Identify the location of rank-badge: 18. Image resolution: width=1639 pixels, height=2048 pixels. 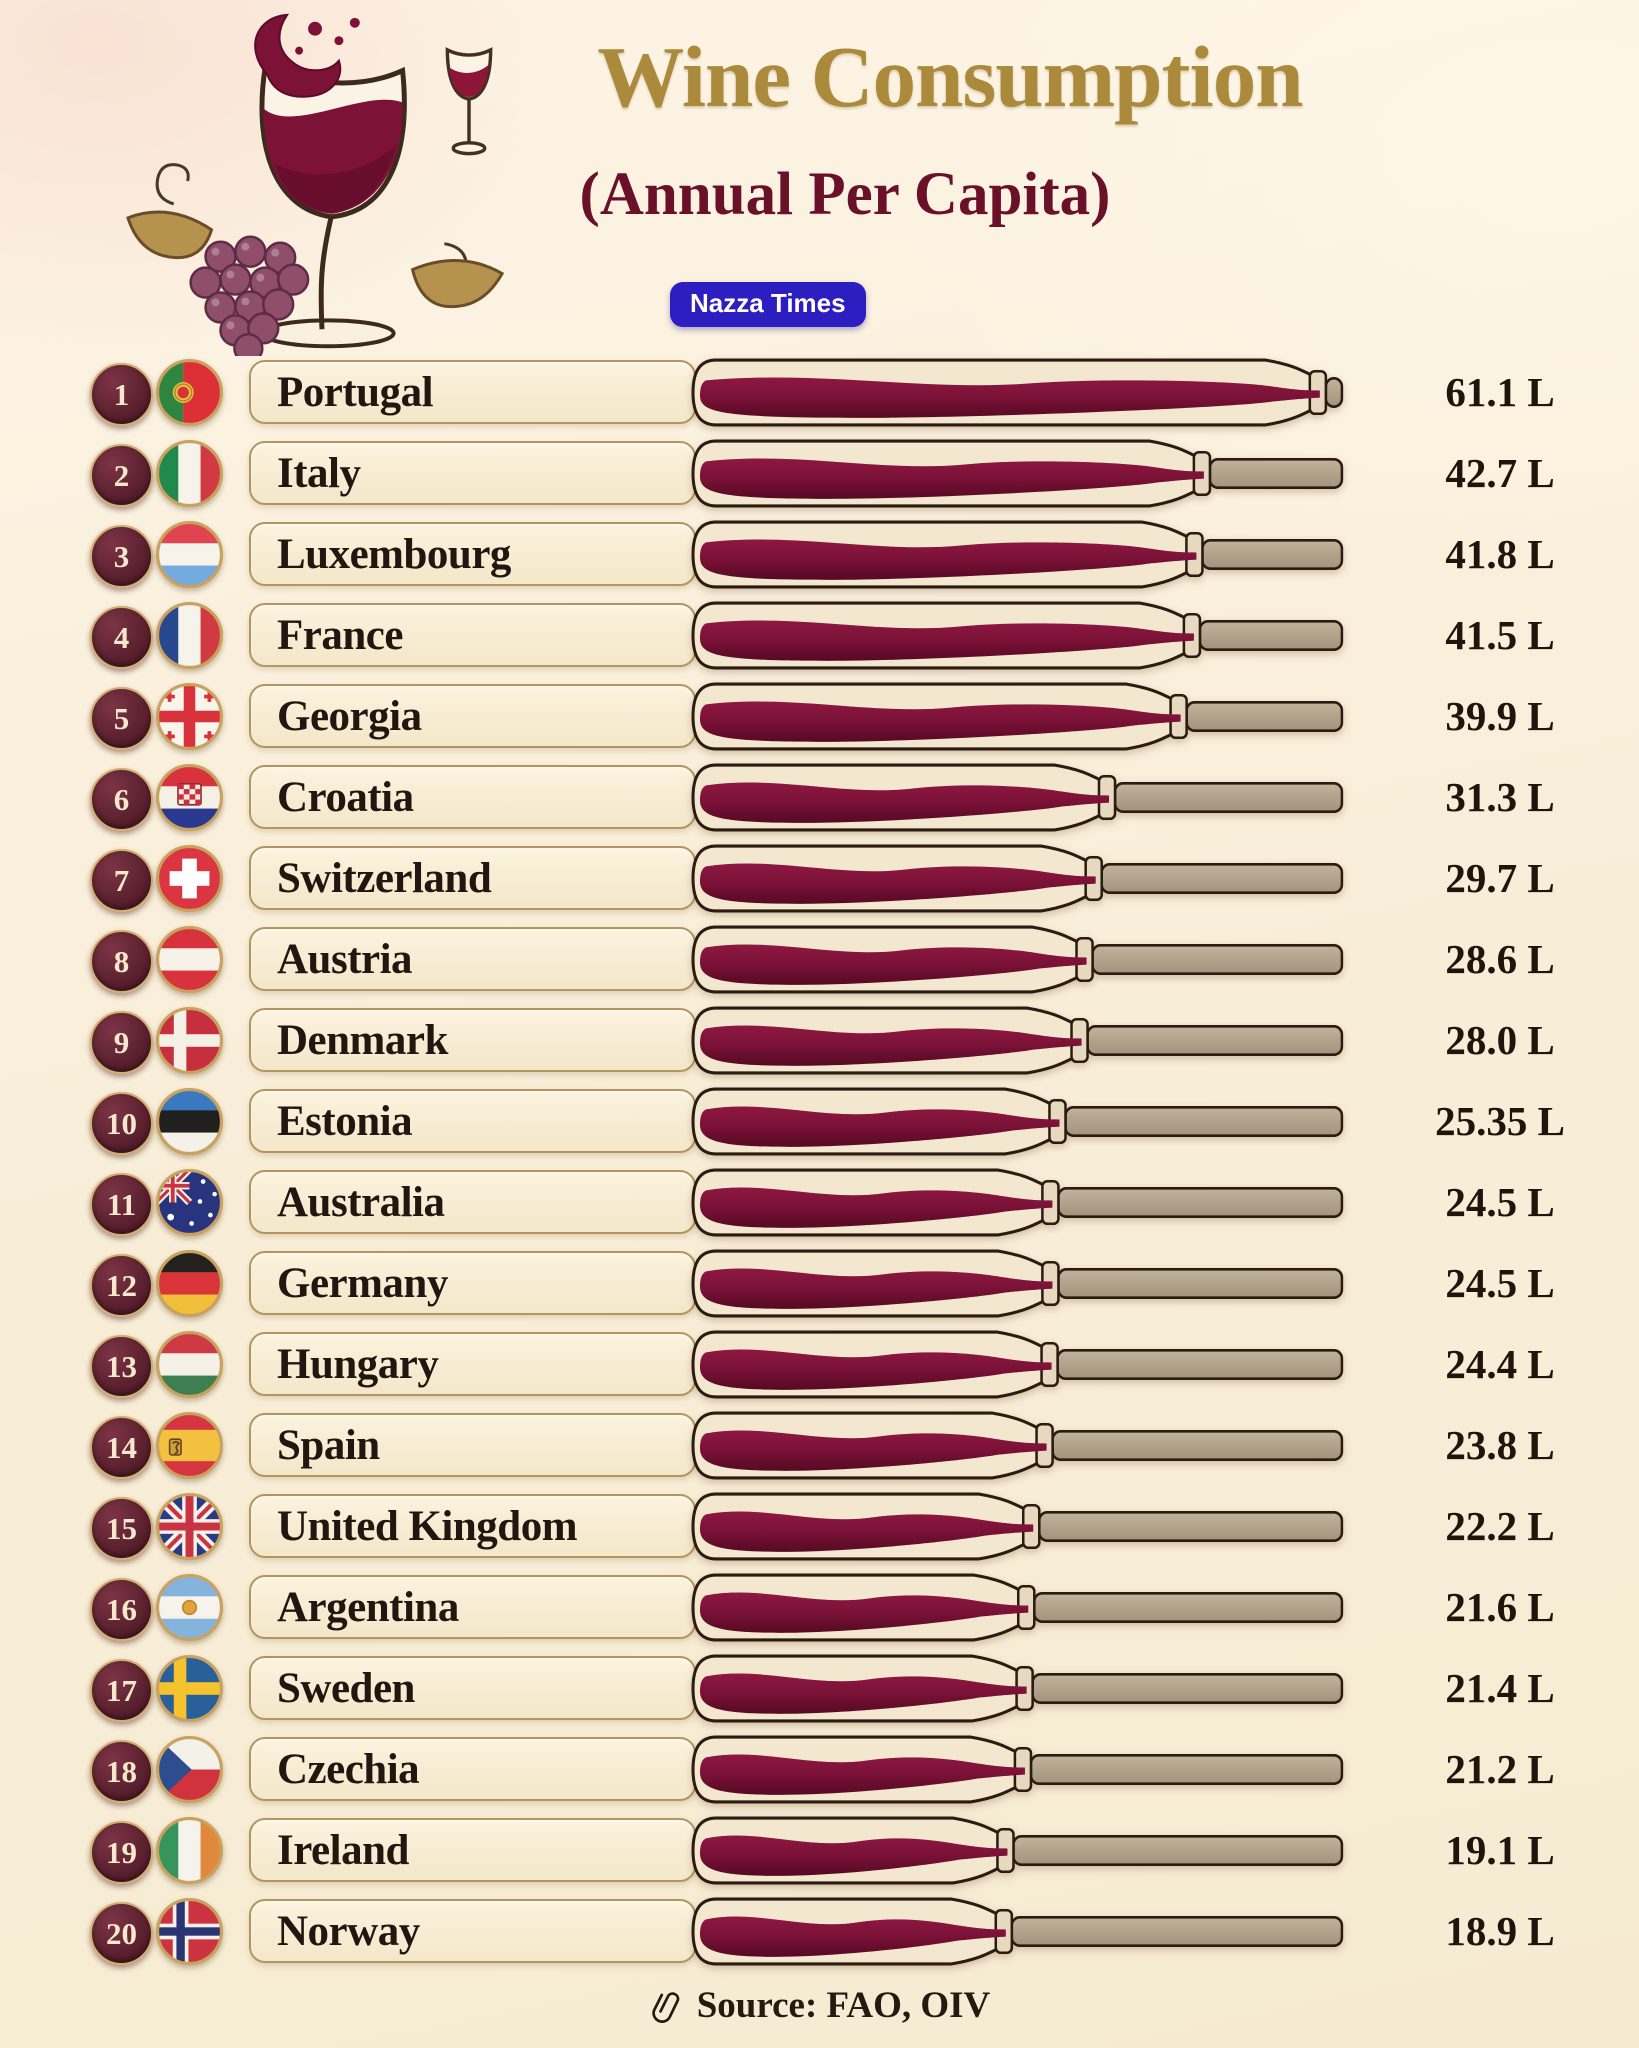
(121, 1771).